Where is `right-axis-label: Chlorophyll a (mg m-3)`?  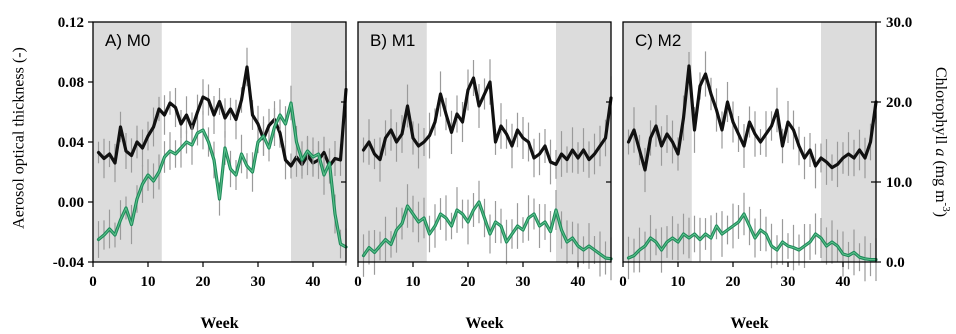 right-axis-label: Chlorophyll a (mg m-3) is located at coordinates (942, 142).